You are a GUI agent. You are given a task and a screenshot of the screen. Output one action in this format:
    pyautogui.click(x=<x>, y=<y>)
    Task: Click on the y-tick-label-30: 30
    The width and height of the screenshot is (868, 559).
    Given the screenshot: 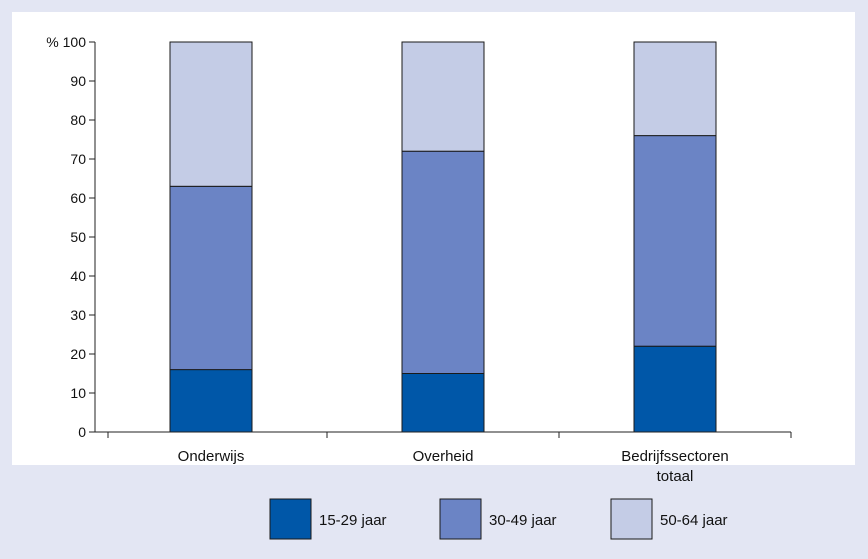 What is the action you would take?
    pyautogui.click(x=78, y=315)
    